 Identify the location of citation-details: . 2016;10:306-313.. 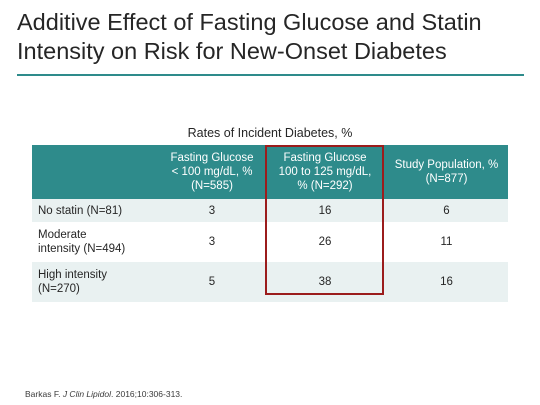
(147, 394).